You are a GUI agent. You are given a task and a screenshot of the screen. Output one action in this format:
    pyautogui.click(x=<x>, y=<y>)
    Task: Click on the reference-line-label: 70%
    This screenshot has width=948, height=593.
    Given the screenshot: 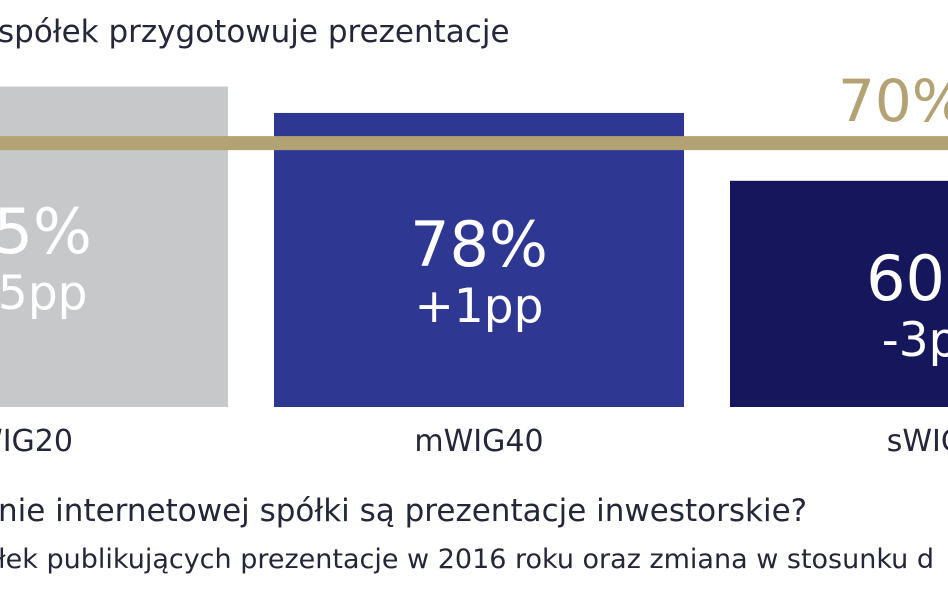 What is the action you would take?
    pyautogui.click(x=893, y=101)
    